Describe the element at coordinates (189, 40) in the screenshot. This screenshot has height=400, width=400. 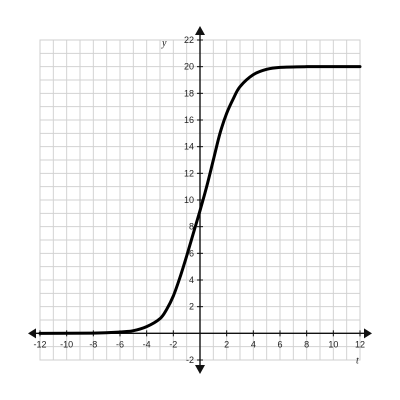
I see `y-tick-label: 22` at that location.